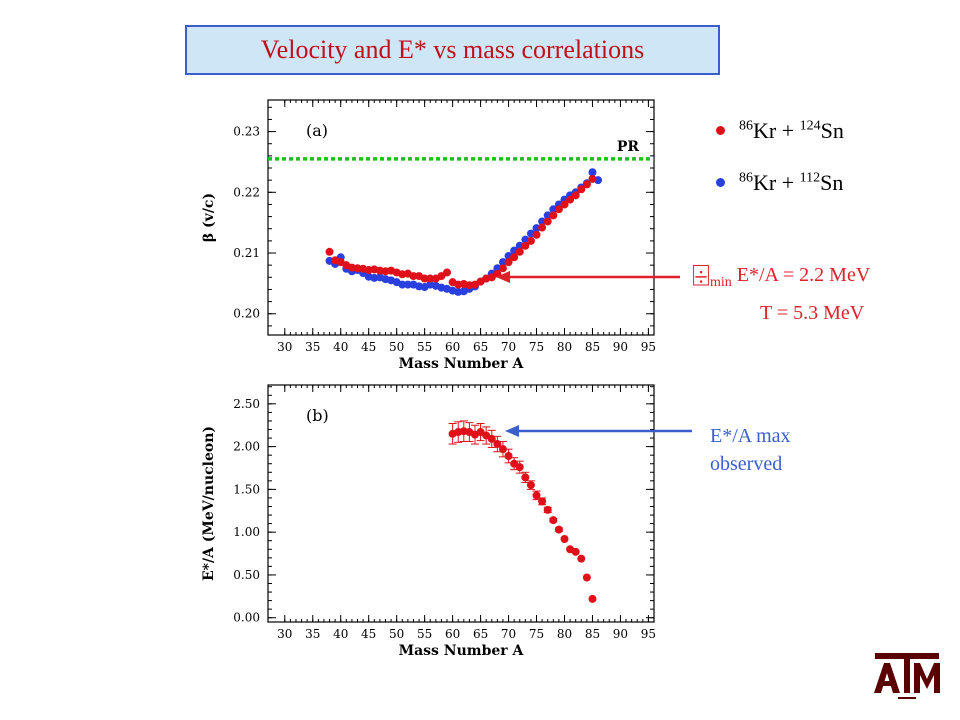  I want to click on y-tick-label: 2.50, so click(246, 404).